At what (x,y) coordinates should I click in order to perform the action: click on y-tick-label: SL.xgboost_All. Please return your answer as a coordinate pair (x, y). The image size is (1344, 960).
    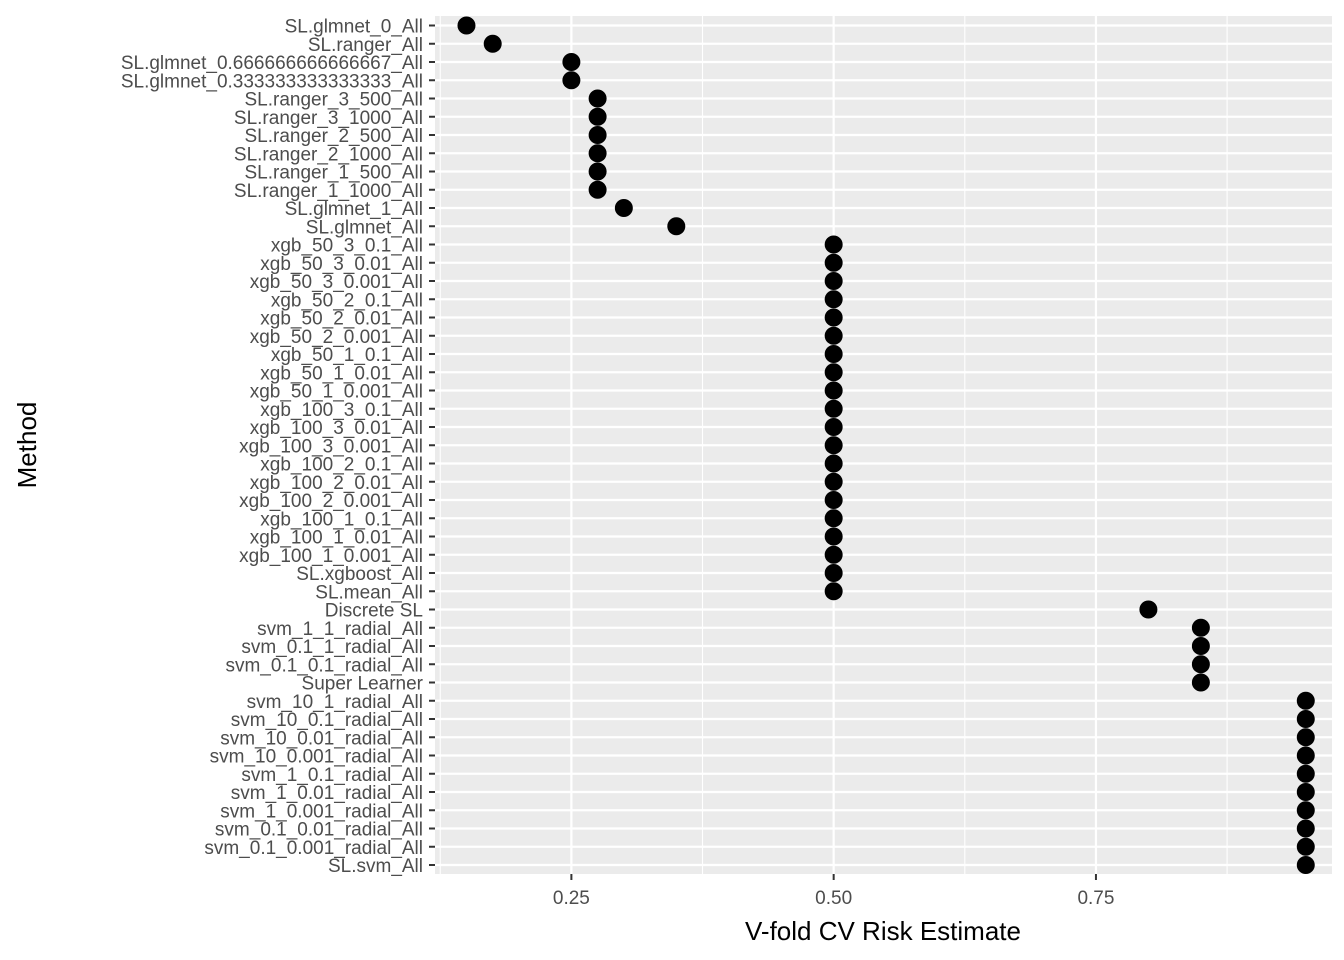
    Looking at the image, I should click on (359, 574).